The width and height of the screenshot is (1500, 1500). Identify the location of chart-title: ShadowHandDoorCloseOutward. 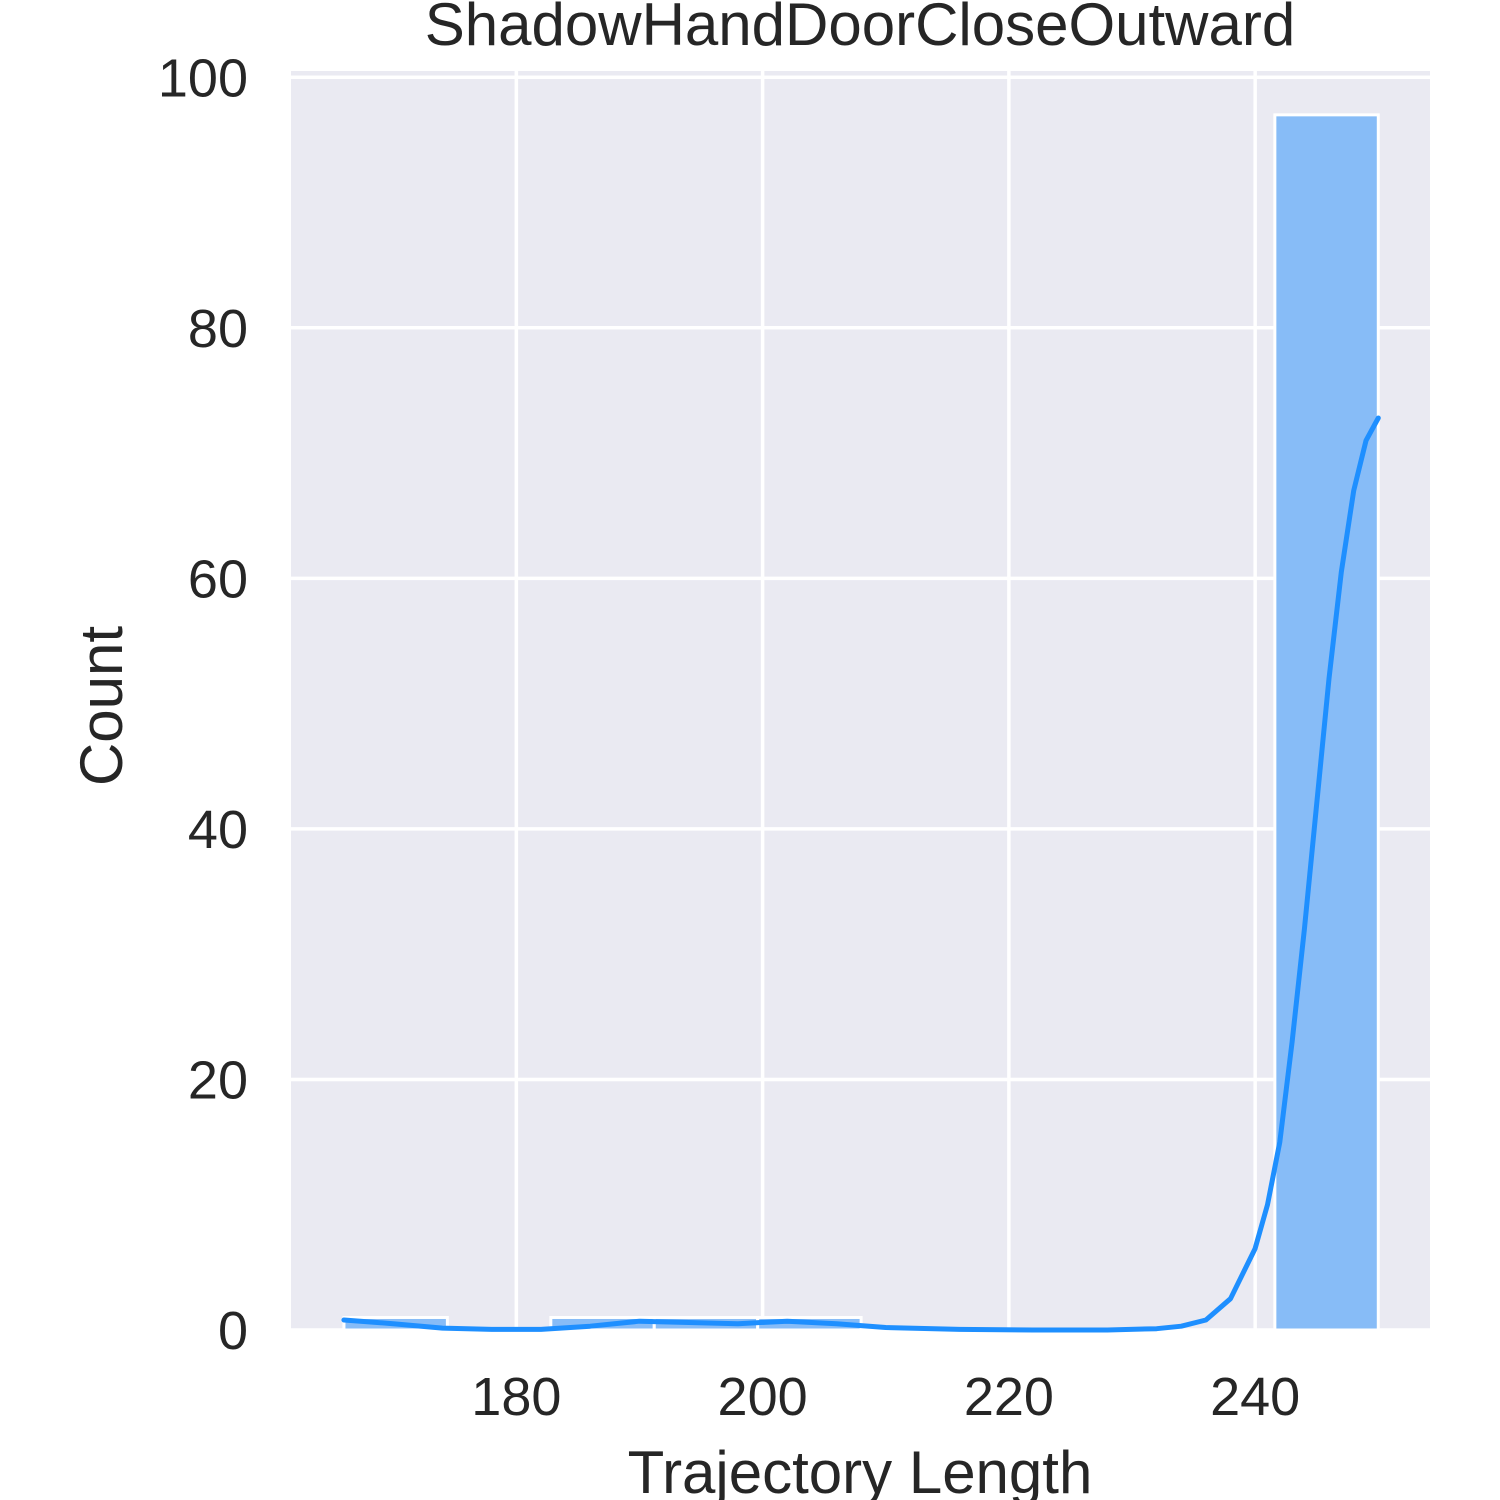
(860, 29).